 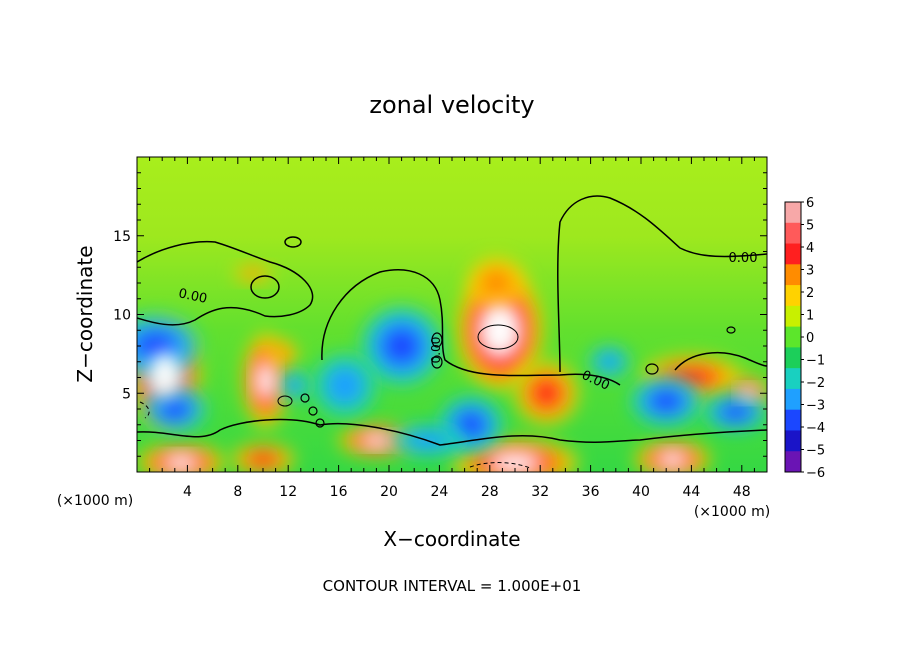 What do you see at coordinates (95, 501) in the screenshot?
I see `x-unit-left: (×1000 m)` at bounding box center [95, 501].